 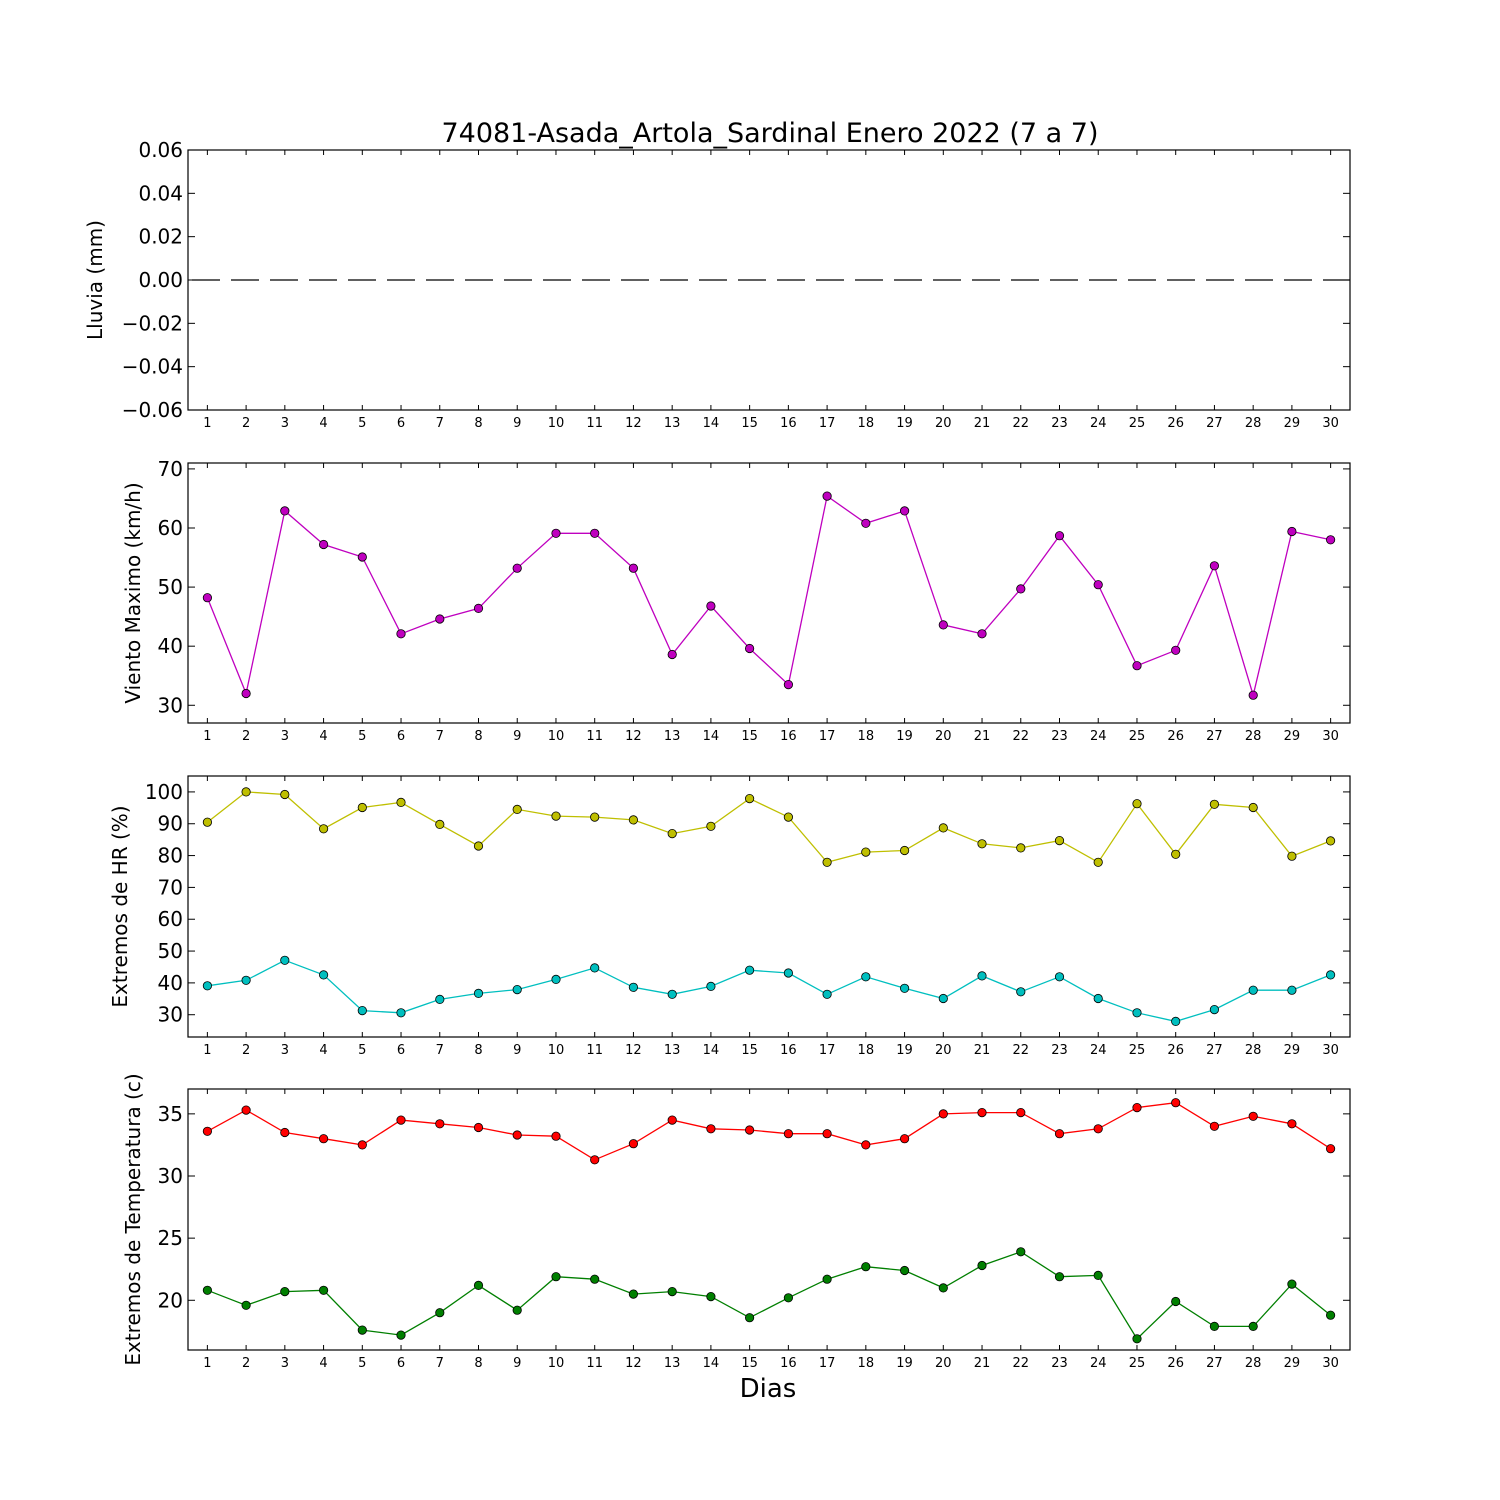 I want to click on x-tick-label: 24, so click(x=1098, y=736).